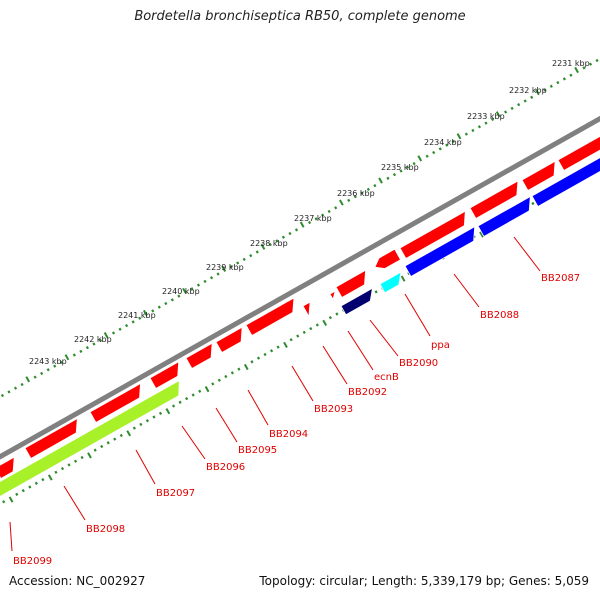 The image size is (600, 600). What do you see at coordinates (560, 278) in the screenshot?
I see `gene-label: BB2087` at bounding box center [560, 278].